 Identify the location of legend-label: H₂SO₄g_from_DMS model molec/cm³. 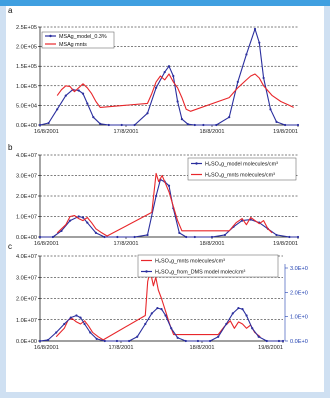
(200, 273).